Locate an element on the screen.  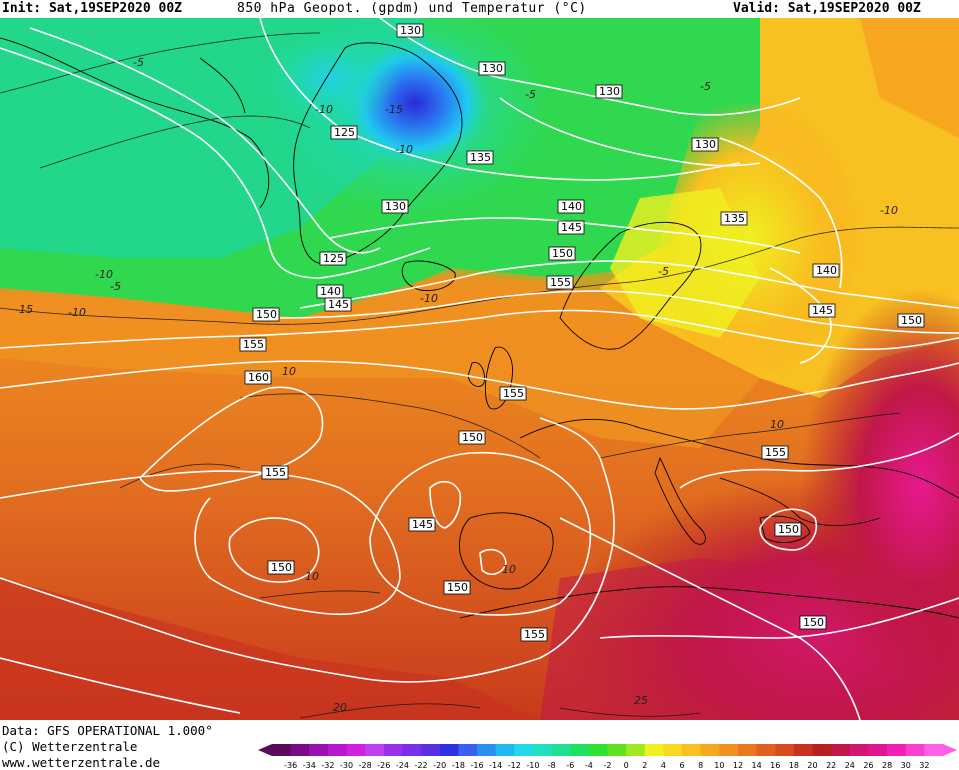
colorbar-tick-label: -6 is located at coordinates (570, 765).